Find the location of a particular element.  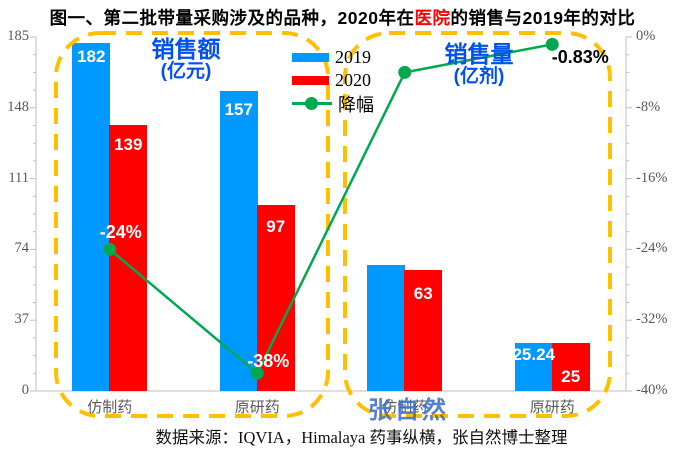

legend-swatch-2019 is located at coordinates (310, 57).